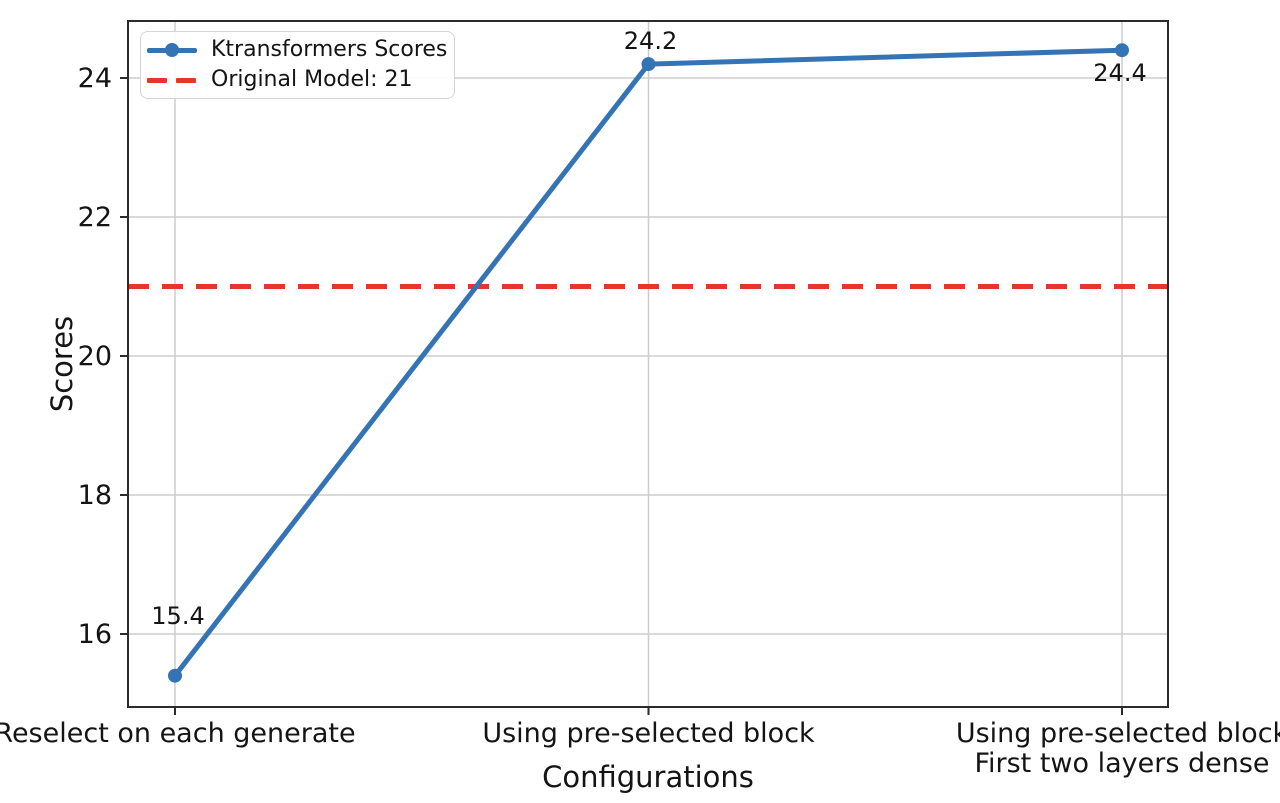 This screenshot has width=1280, height=803. I want to click on data-point-label: 24.2, so click(650, 41).